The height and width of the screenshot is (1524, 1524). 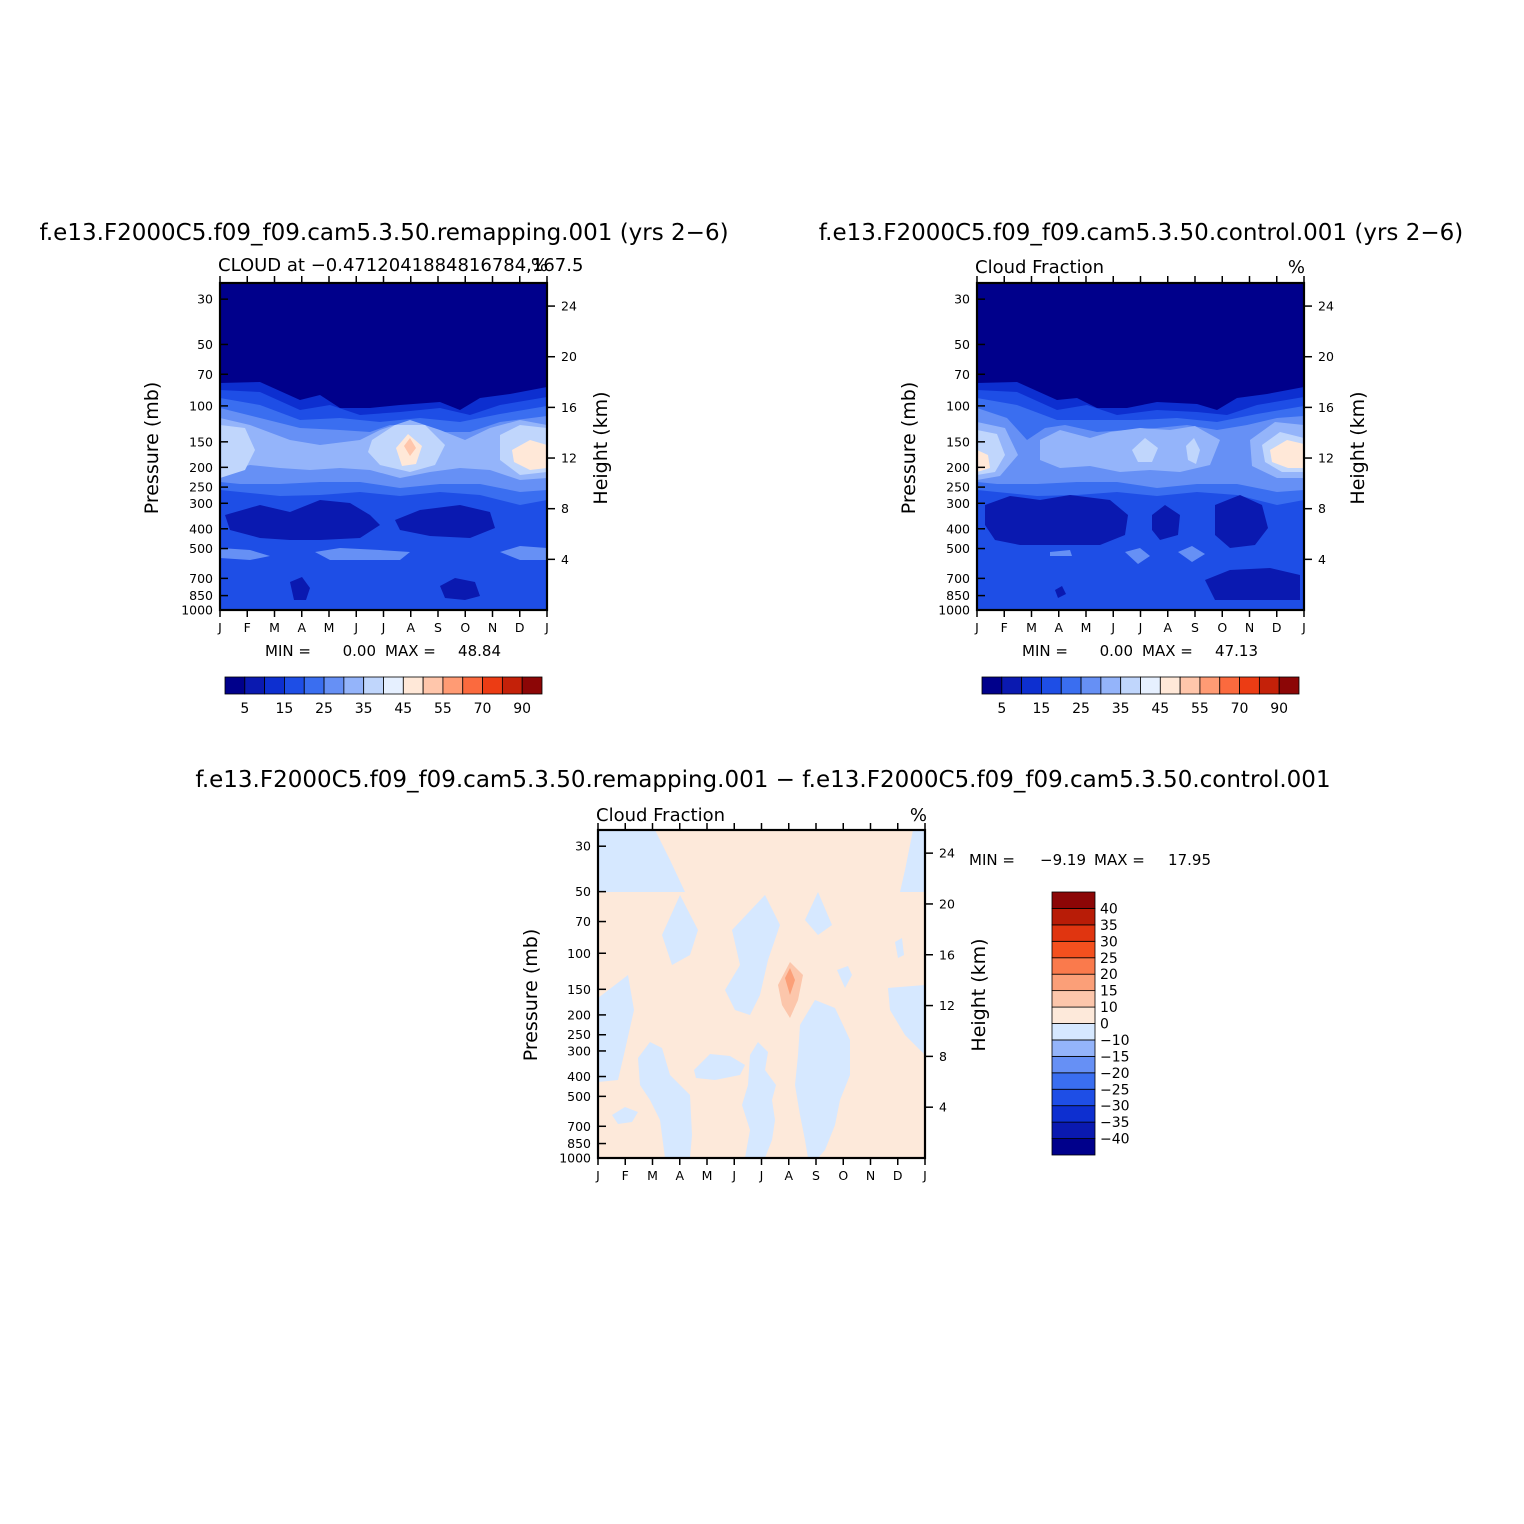 I want to click on panel3-contour-field, so click(x=761, y=994).